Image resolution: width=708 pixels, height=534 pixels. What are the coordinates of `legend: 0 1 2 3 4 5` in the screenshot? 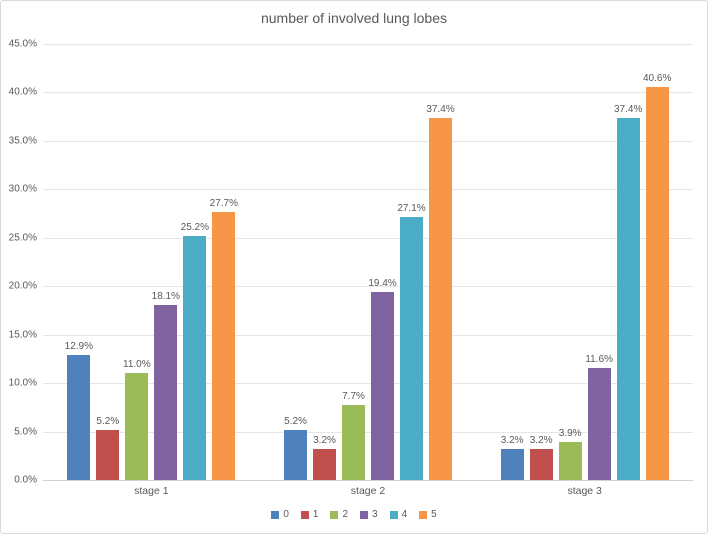 It's located at (354, 514).